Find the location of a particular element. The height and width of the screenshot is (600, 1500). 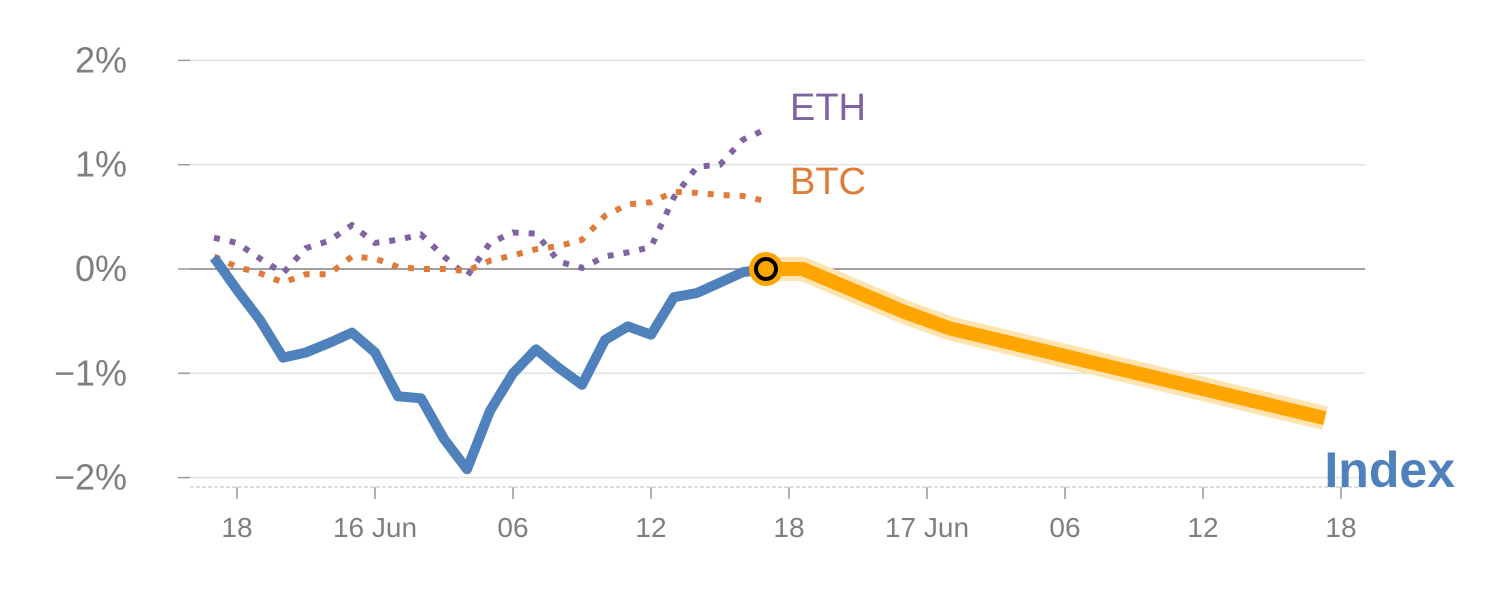

current-point-marker-inner is located at coordinates (766, 269).